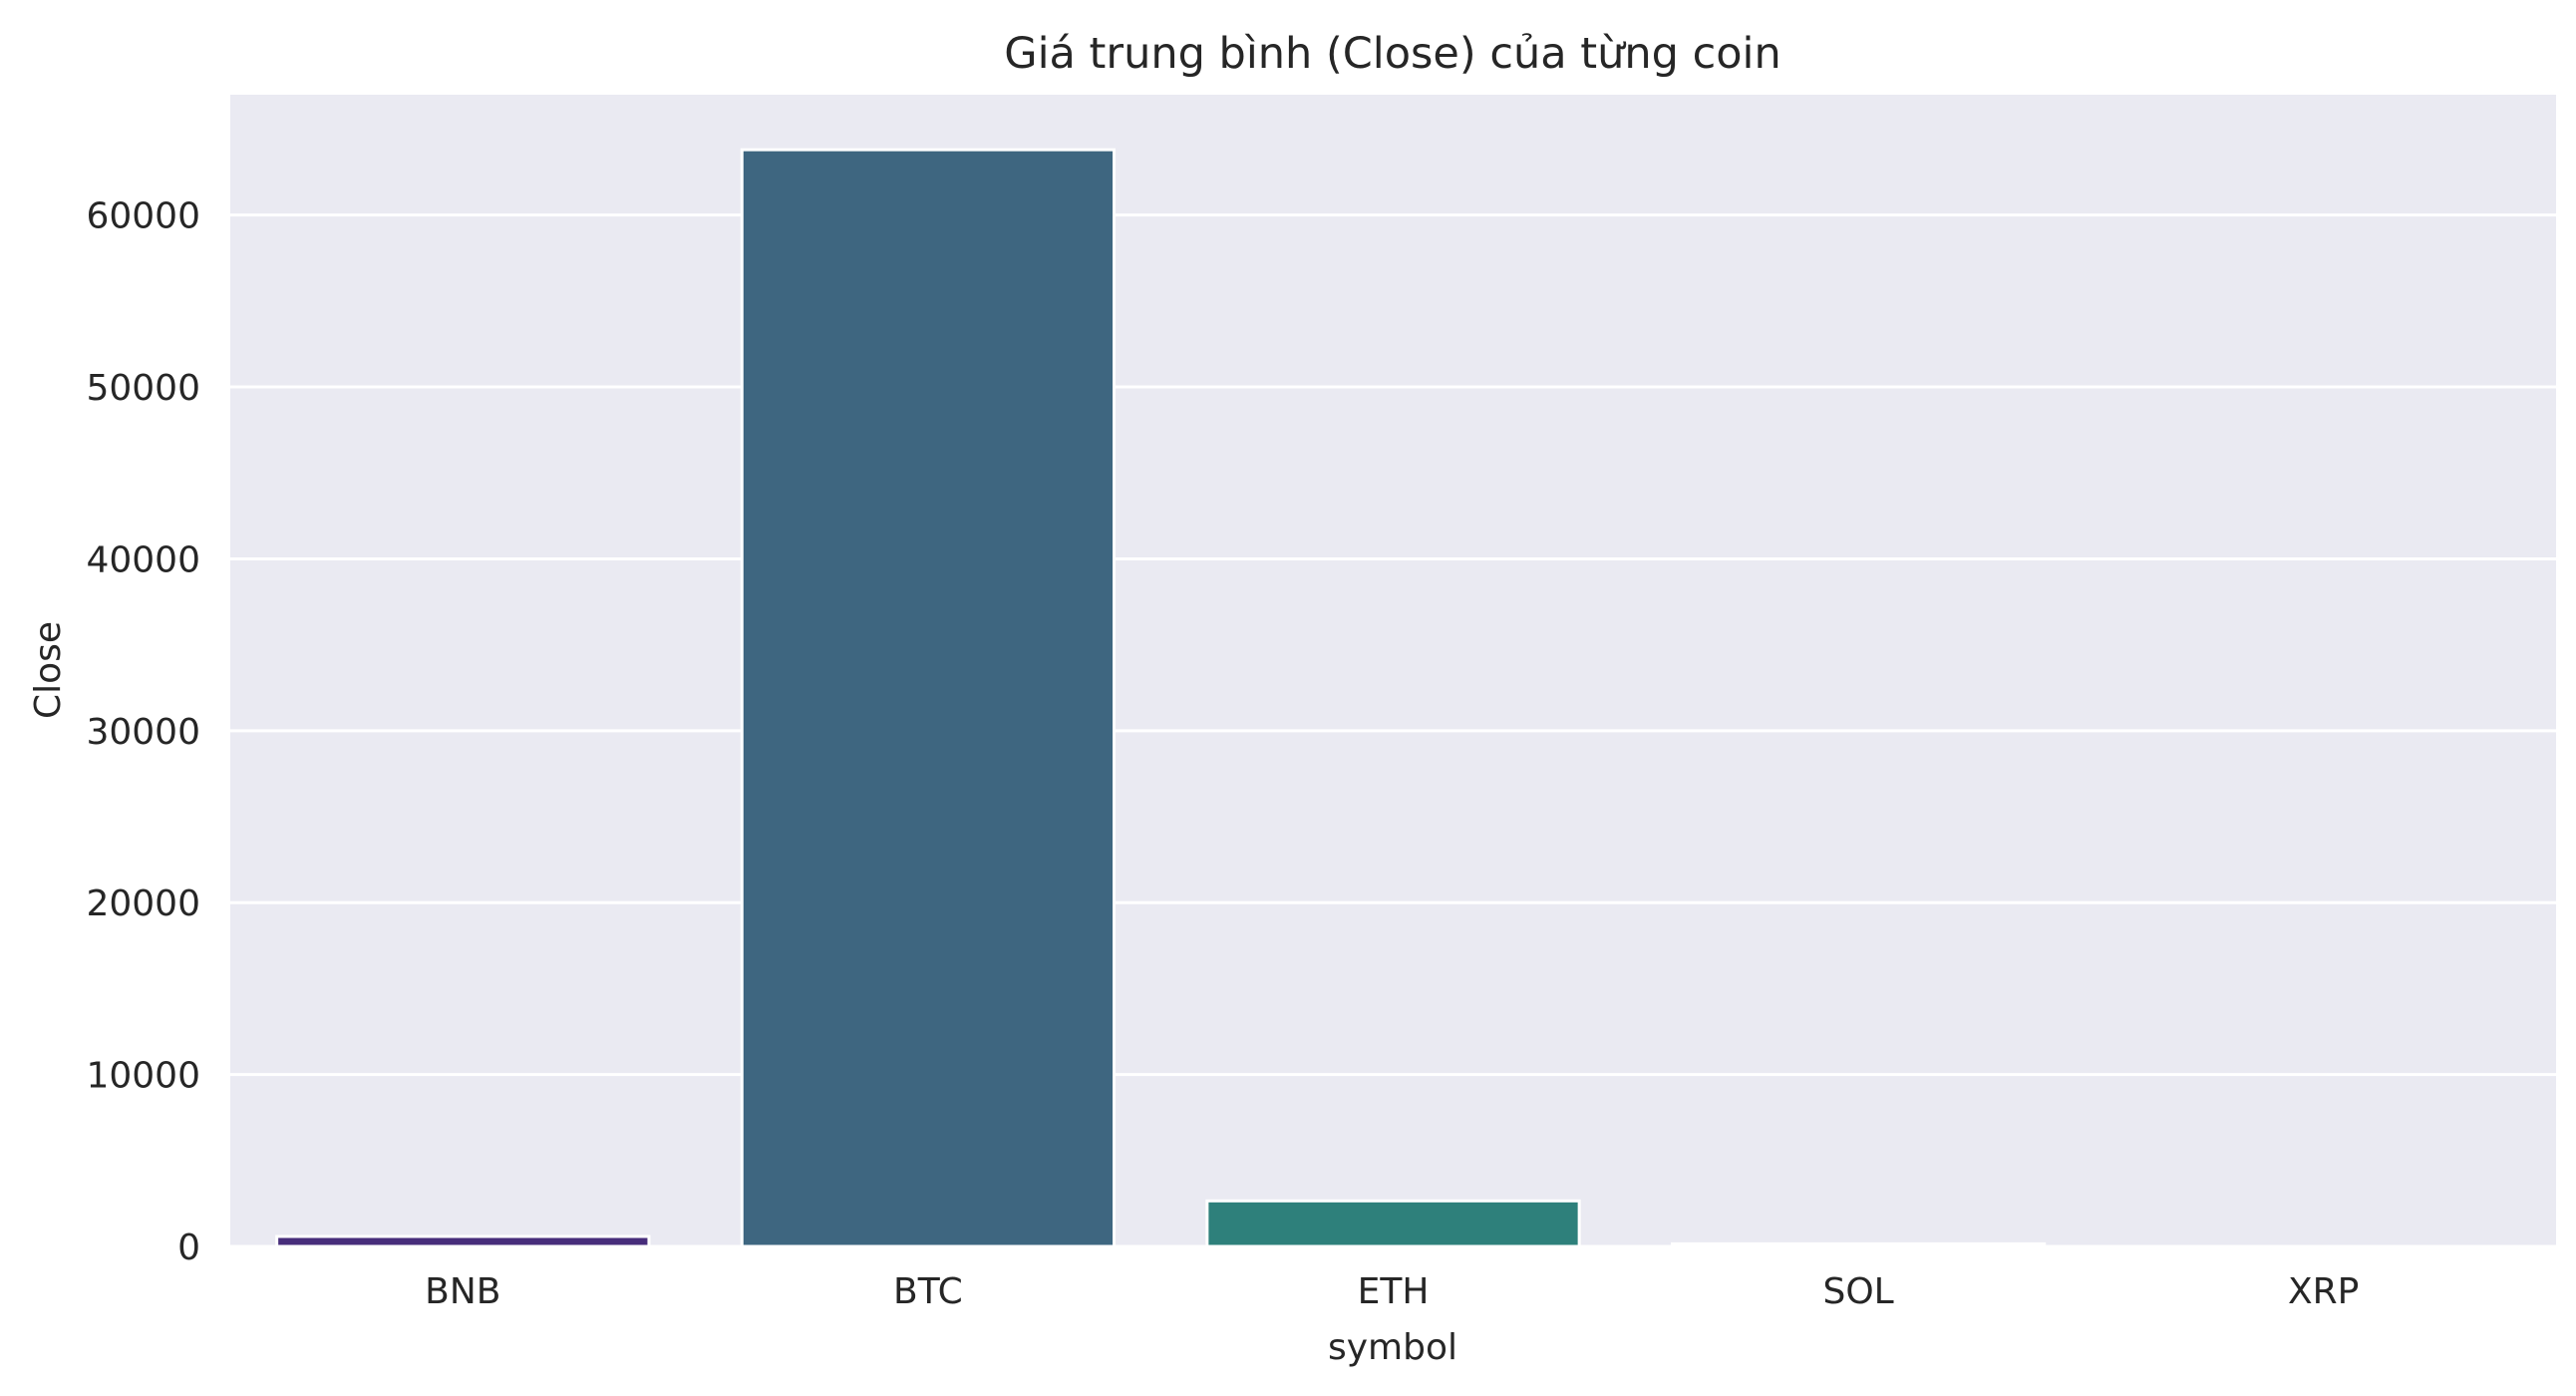  What do you see at coordinates (143, 559) in the screenshot?
I see `y-tick-label: 40000` at bounding box center [143, 559].